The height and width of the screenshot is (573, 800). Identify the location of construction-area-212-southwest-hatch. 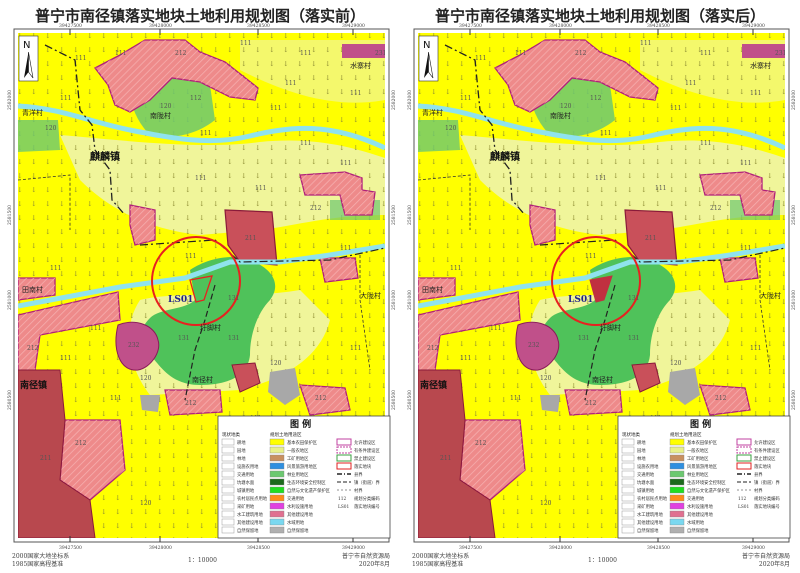
(492, 460).